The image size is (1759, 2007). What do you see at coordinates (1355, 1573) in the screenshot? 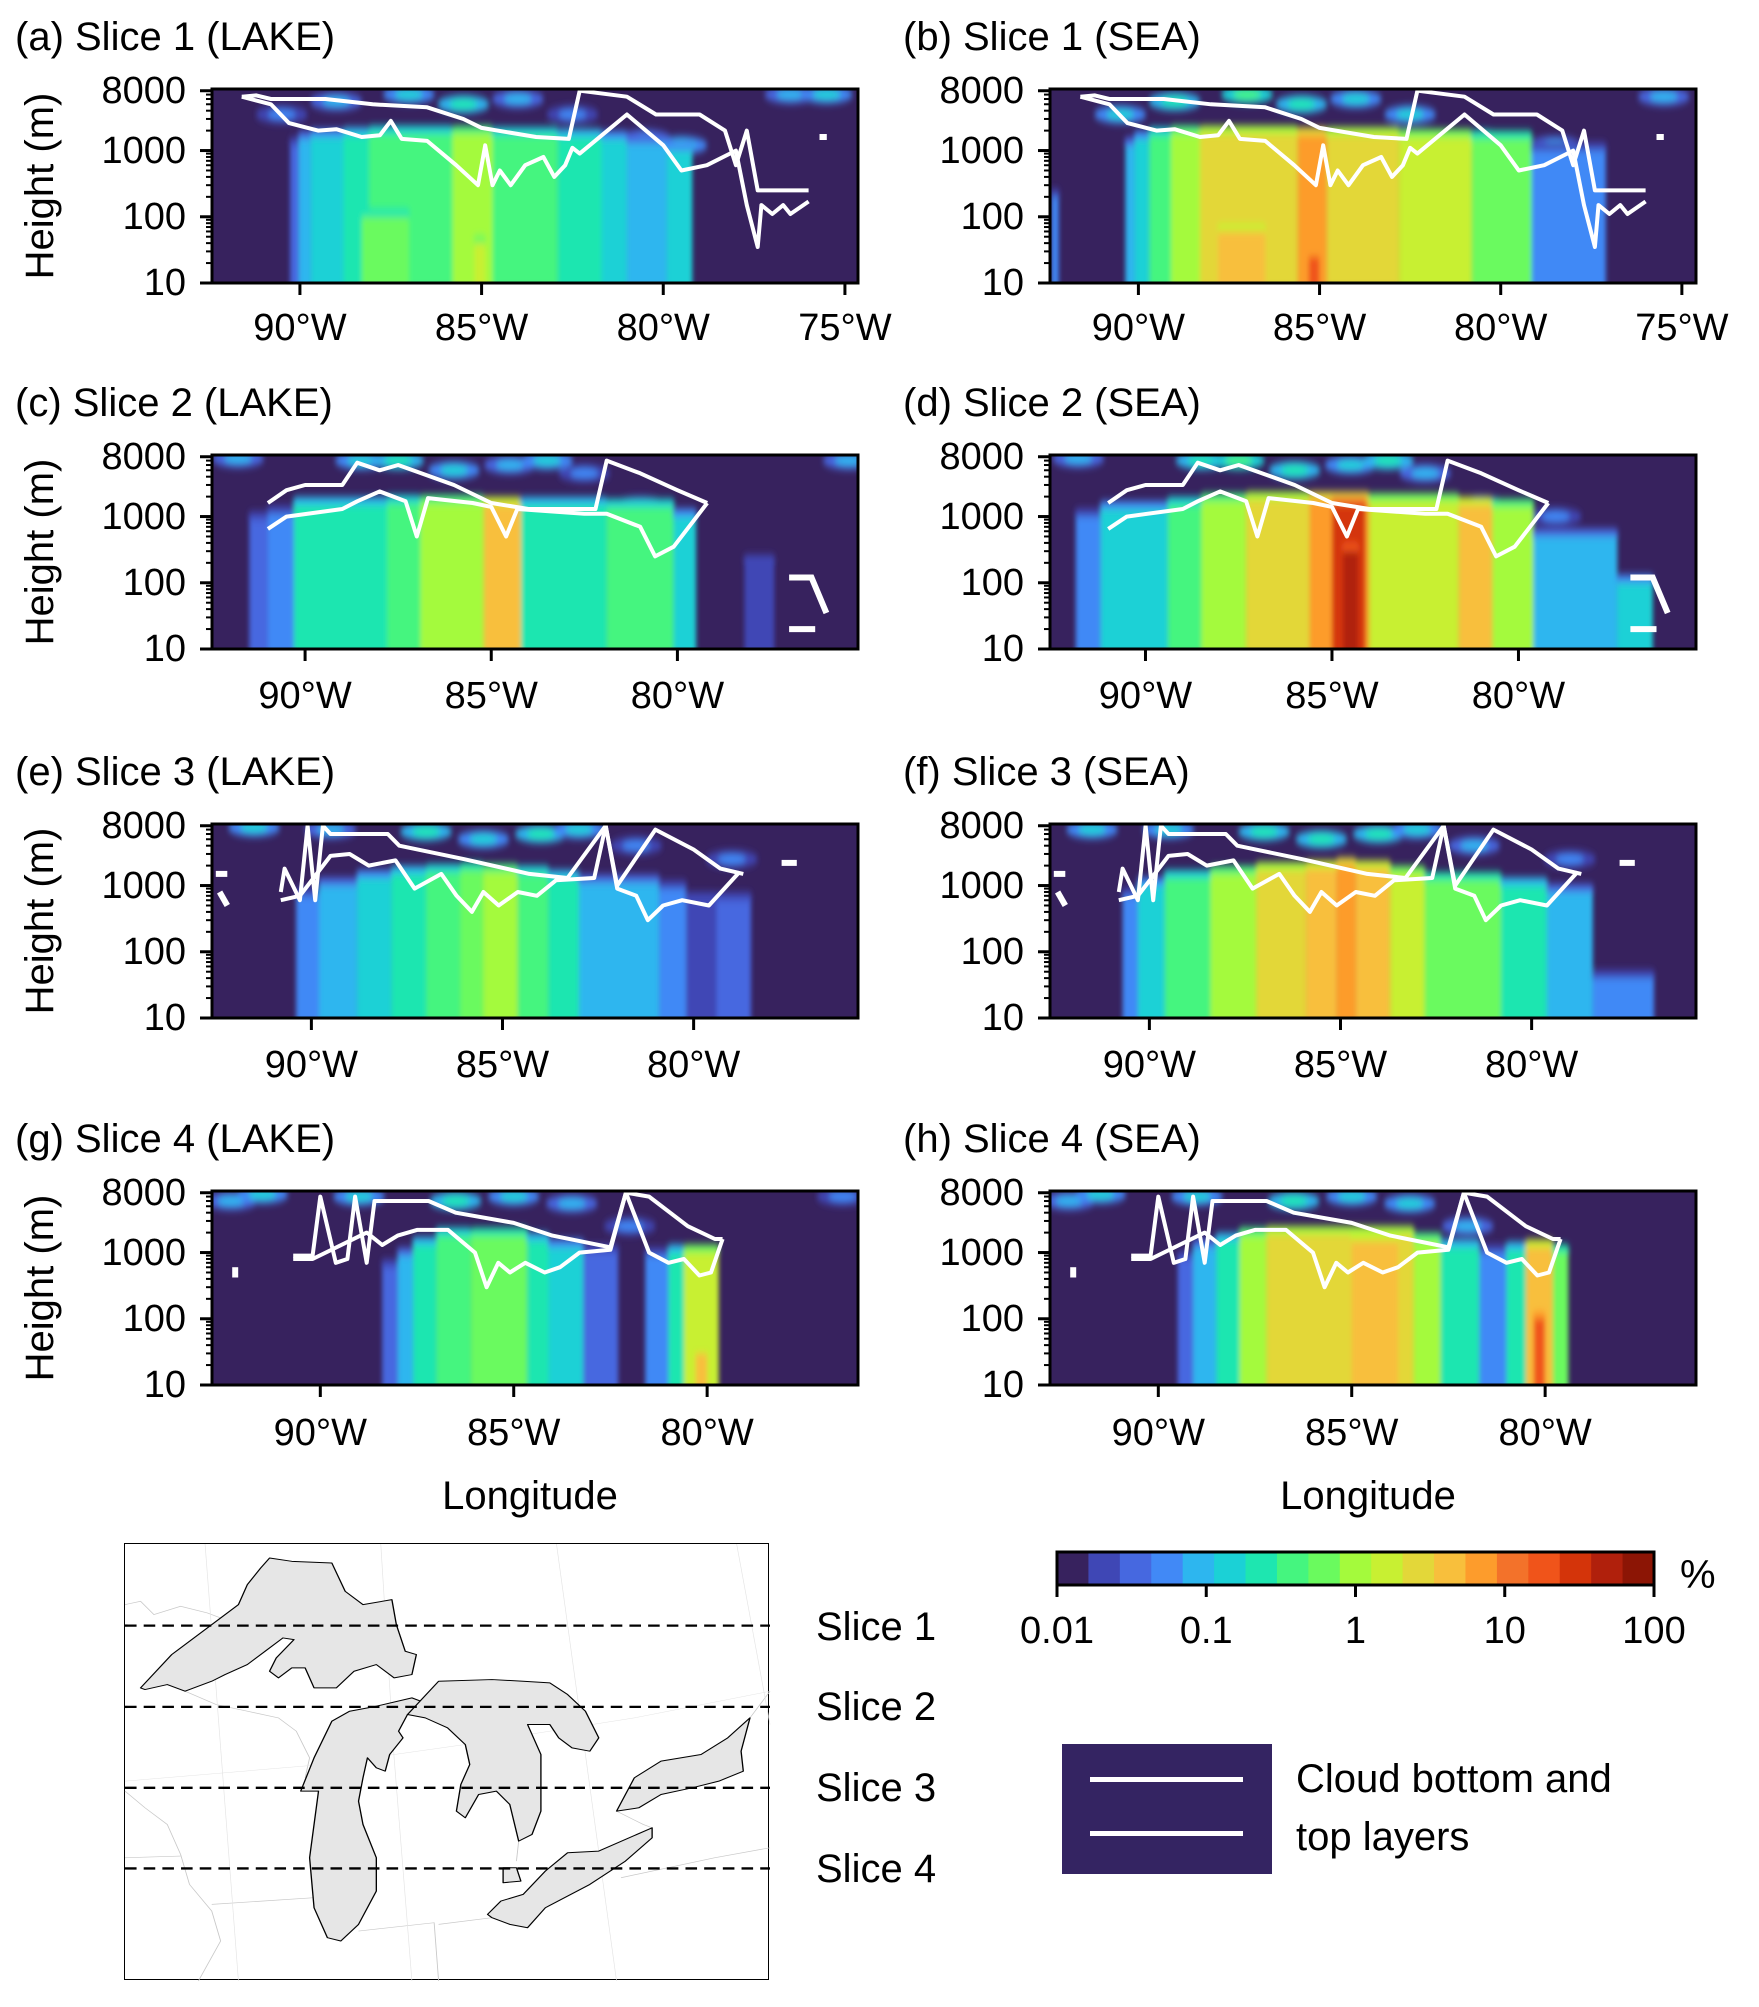
I see `colorbar` at bounding box center [1355, 1573].